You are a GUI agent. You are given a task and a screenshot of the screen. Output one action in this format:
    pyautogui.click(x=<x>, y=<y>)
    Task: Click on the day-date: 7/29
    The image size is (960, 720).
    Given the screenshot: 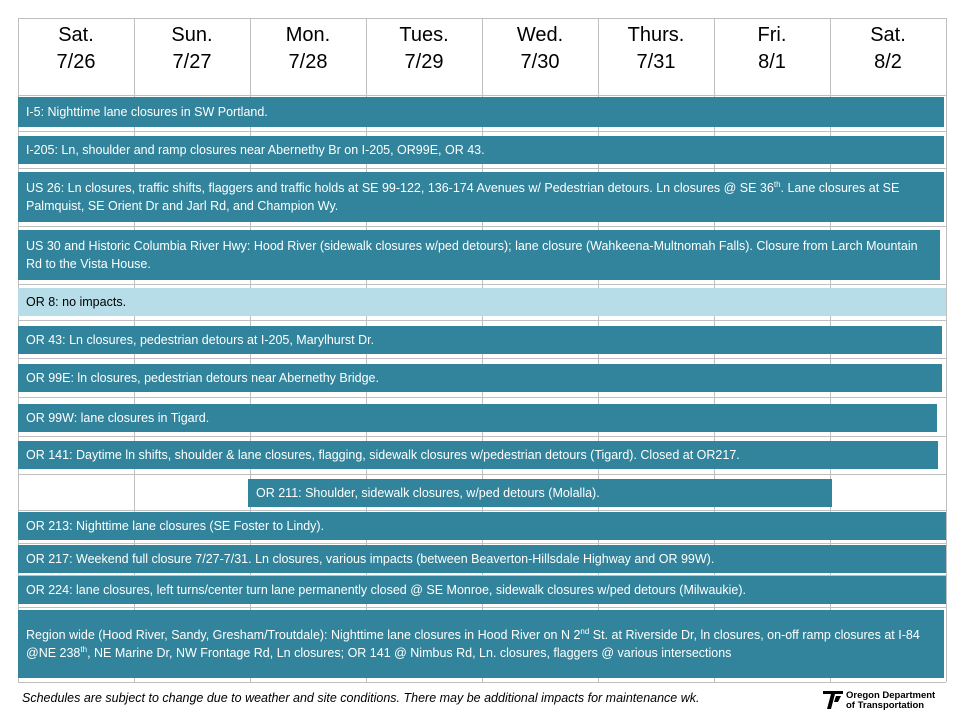 What is the action you would take?
    pyautogui.click(x=424, y=62)
    